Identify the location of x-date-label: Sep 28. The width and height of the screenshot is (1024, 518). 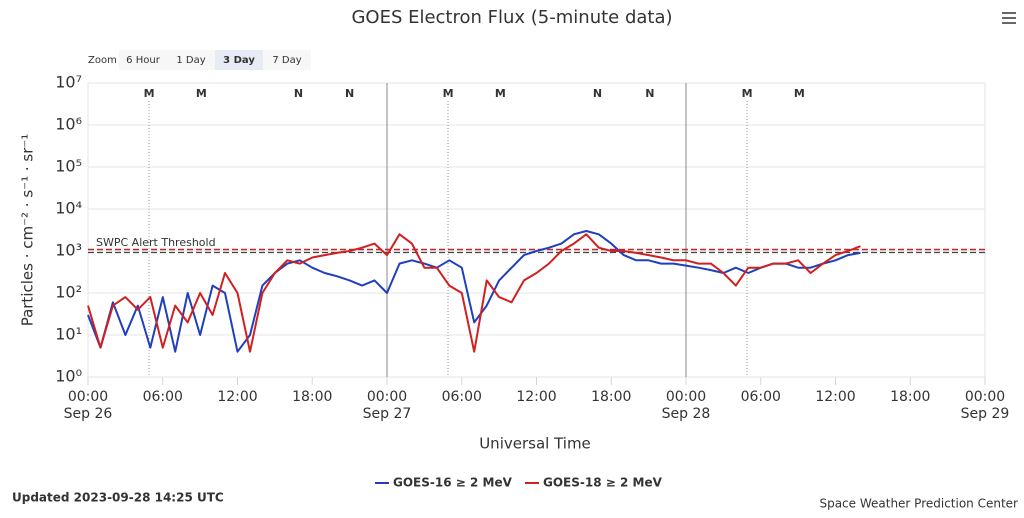
(686, 414).